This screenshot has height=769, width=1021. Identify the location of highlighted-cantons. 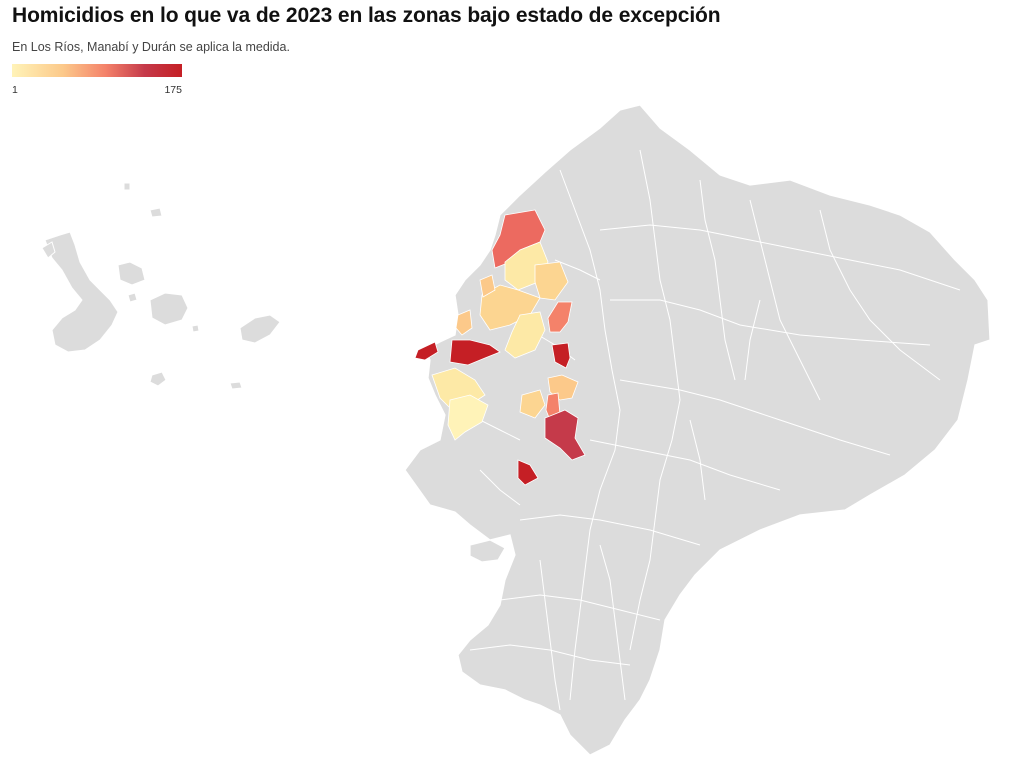
(500, 347).